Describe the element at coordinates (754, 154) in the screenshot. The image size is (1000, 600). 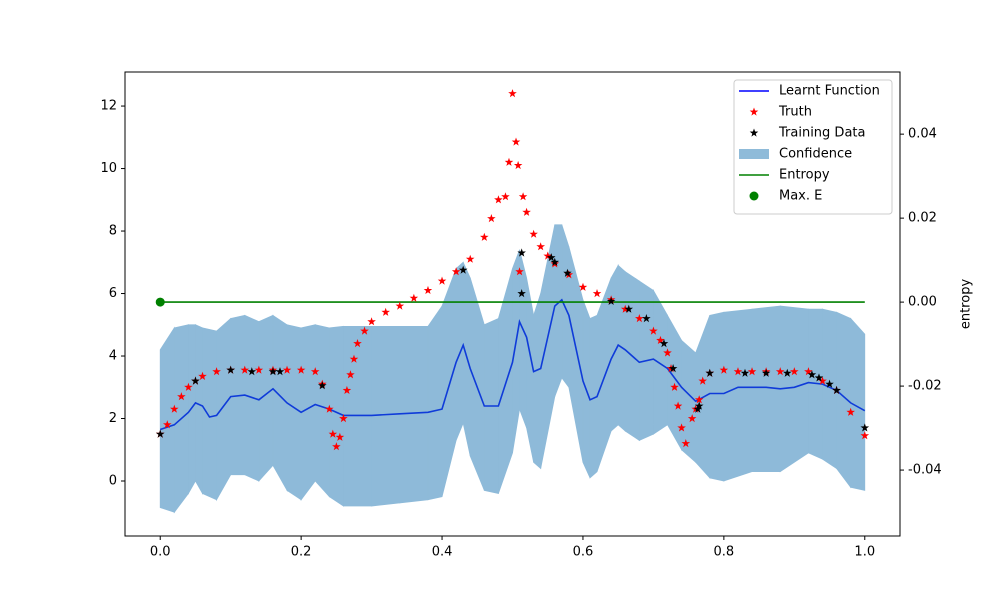
I see `legend-patch` at that location.